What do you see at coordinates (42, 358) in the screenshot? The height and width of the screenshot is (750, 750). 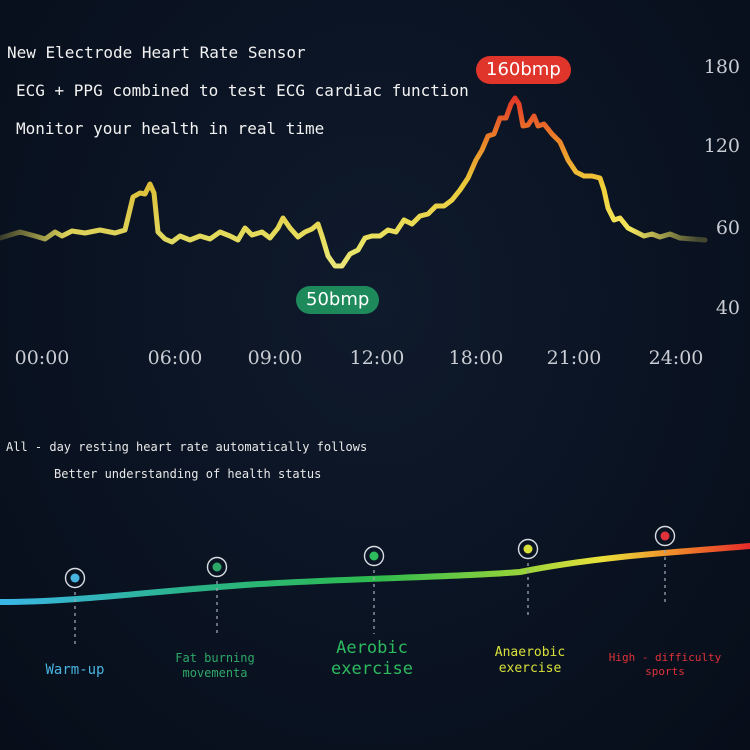 I see `x-tick-label: 00:00` at bounding box center [42, 358].